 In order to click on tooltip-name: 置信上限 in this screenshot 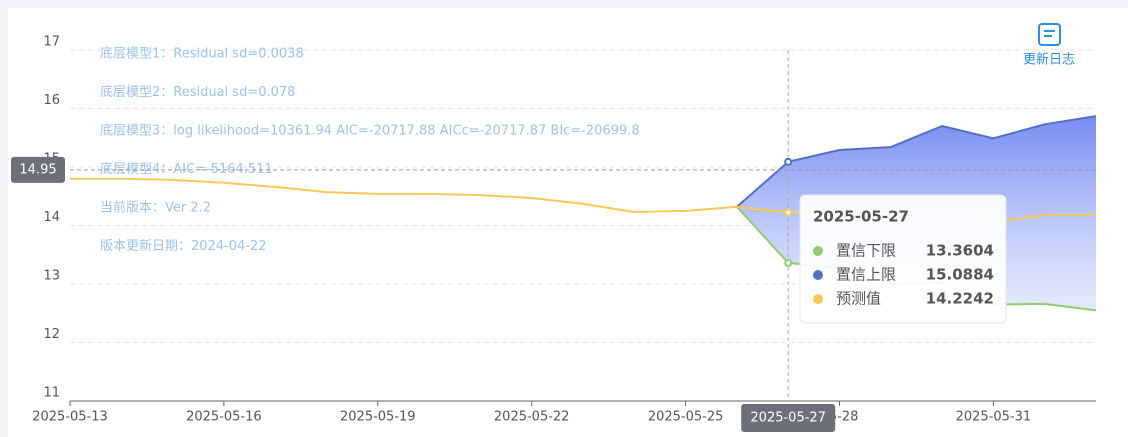, I will do `click(866, 275)`.